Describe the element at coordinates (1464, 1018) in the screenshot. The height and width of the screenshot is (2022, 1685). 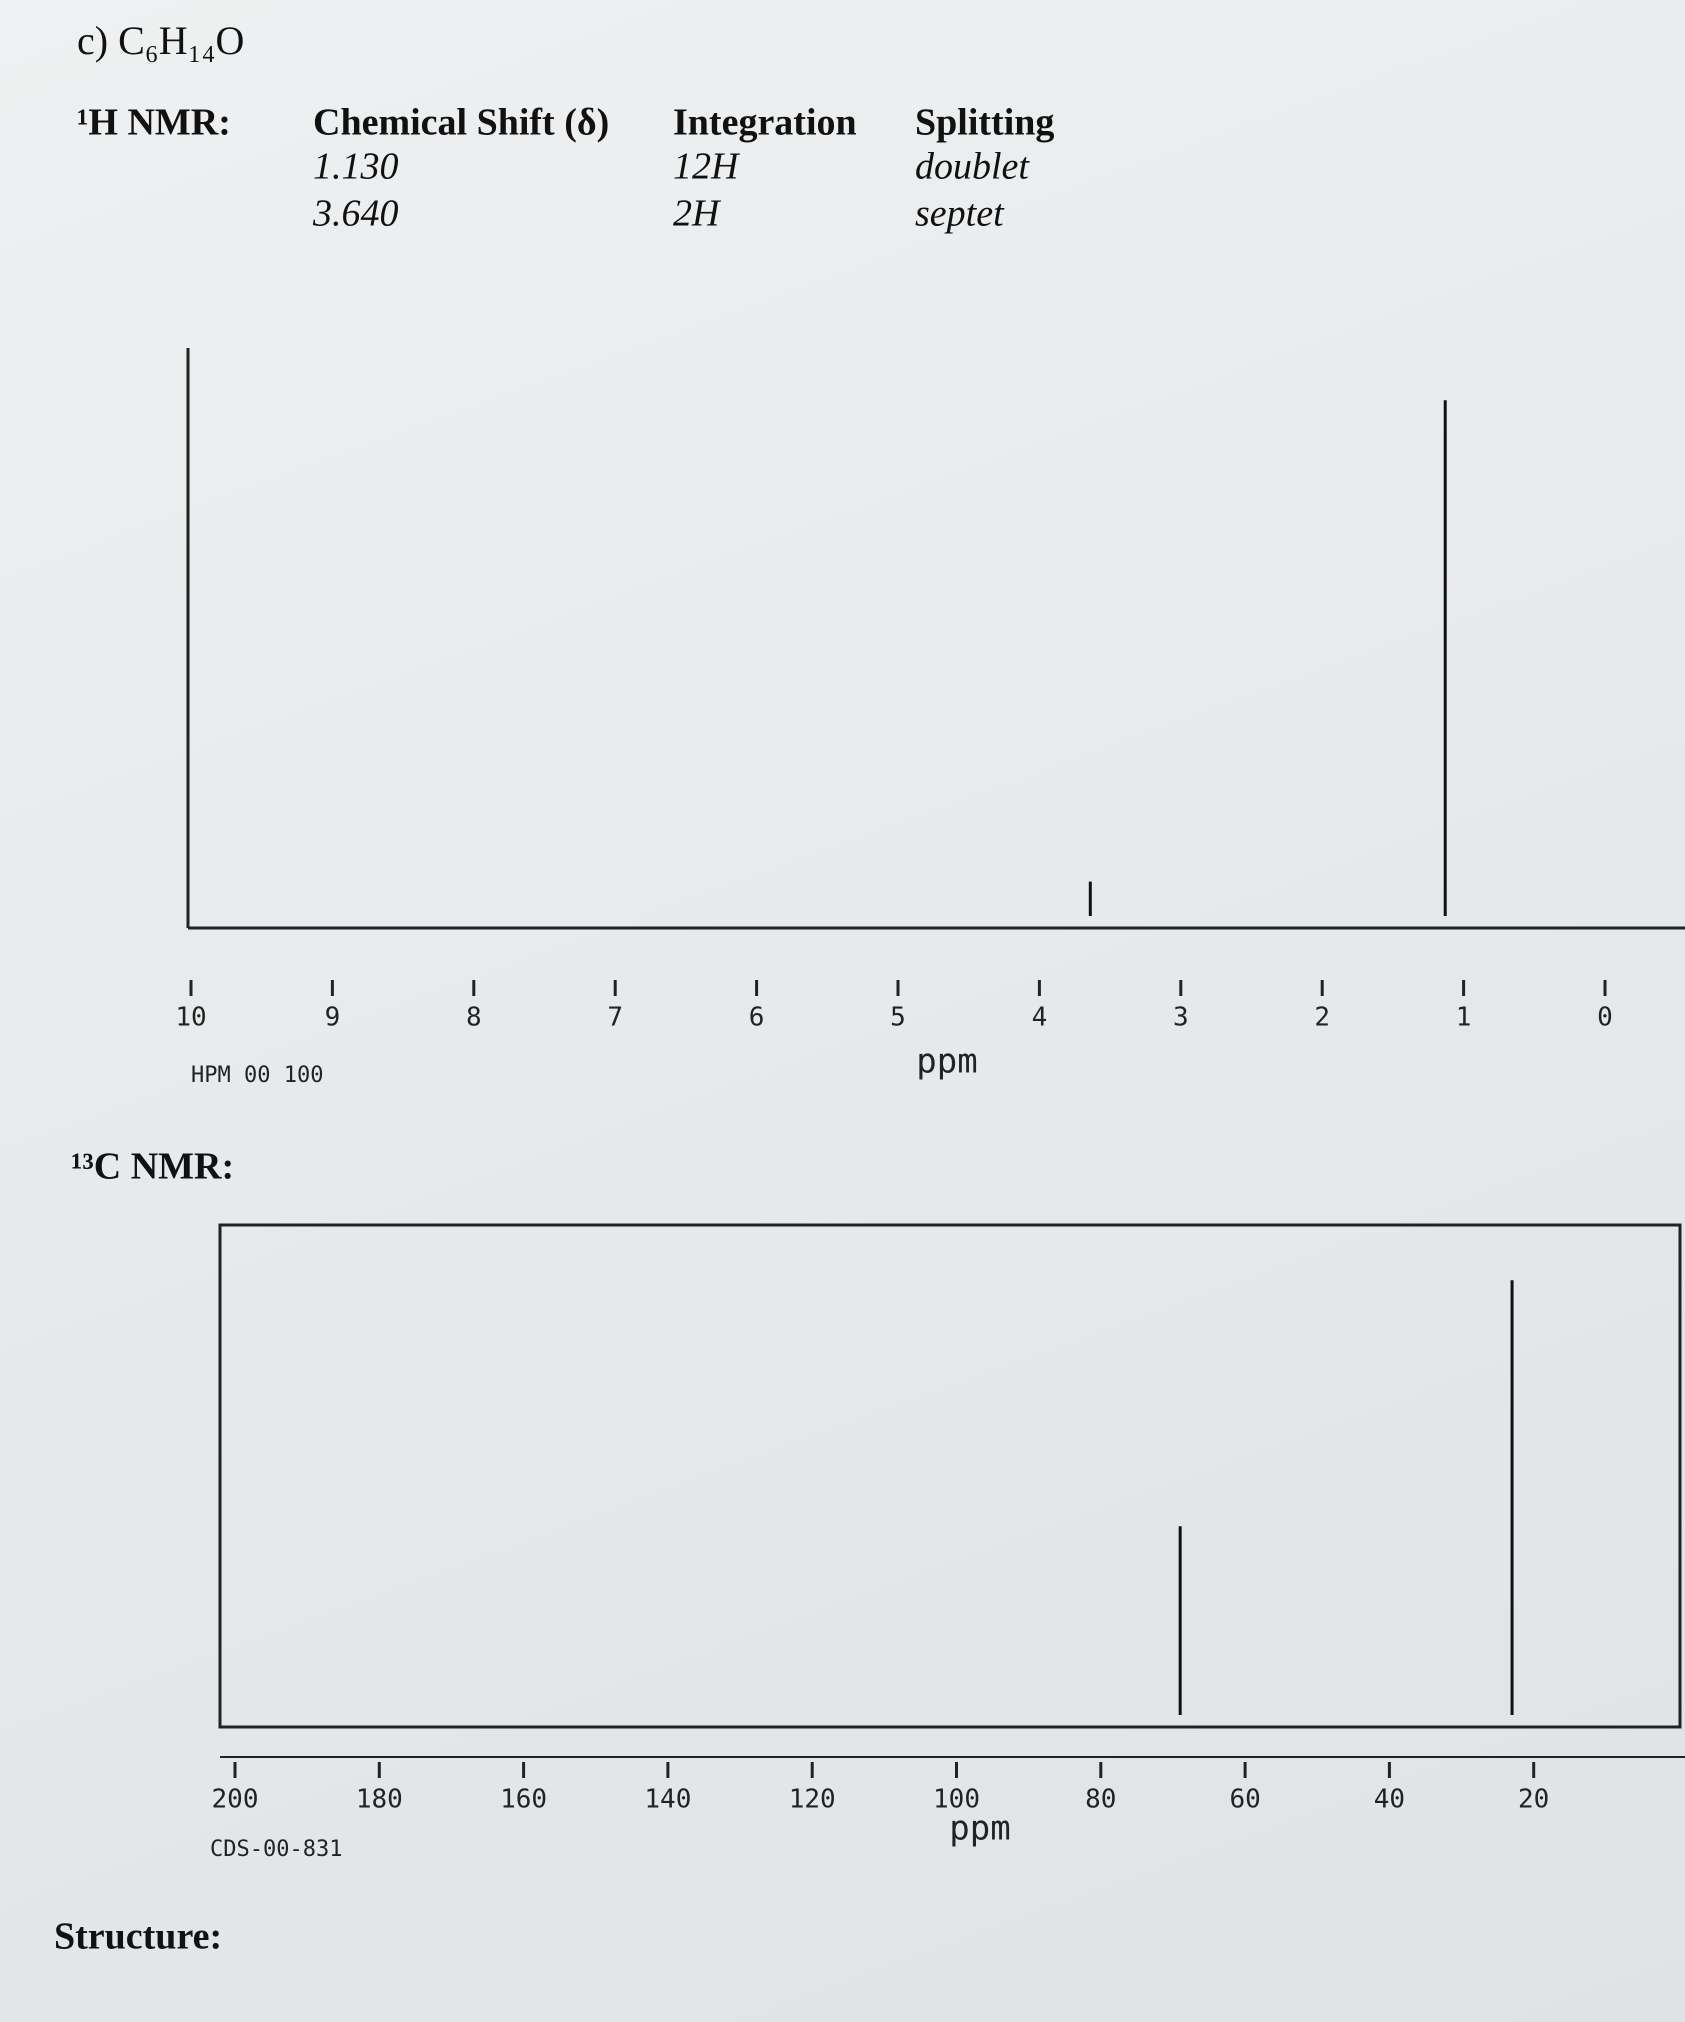
I see `x-tick-label: 1` at that location.